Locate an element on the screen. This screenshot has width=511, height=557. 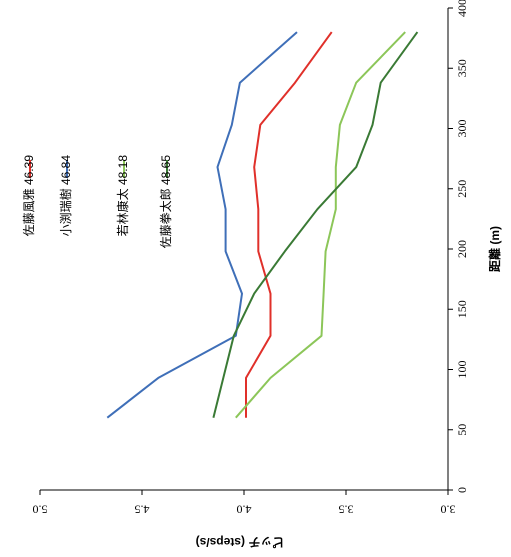
y-tick-label: 3.5 is located at coordinates (346, 509).